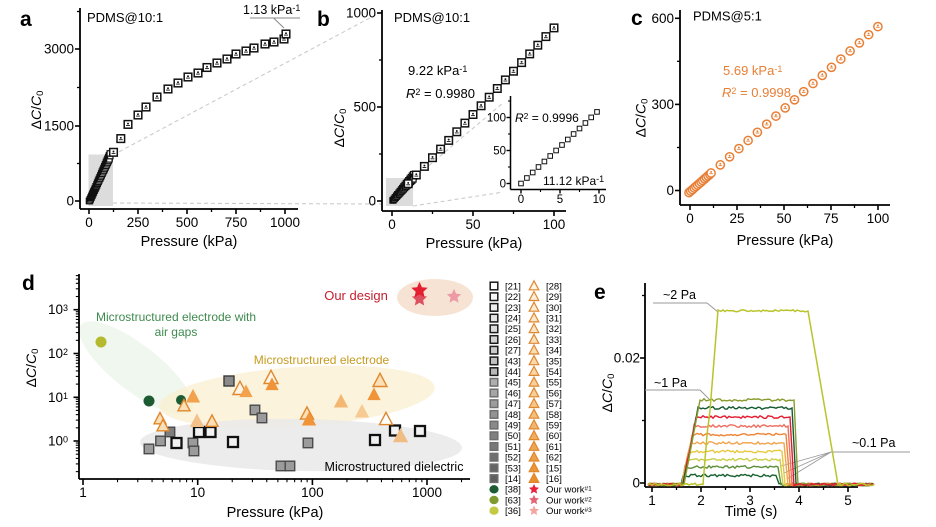 Image resolution: width=936 pixels, height=527 pixels. I want to click on svg-text: [45], so click(513, 383).